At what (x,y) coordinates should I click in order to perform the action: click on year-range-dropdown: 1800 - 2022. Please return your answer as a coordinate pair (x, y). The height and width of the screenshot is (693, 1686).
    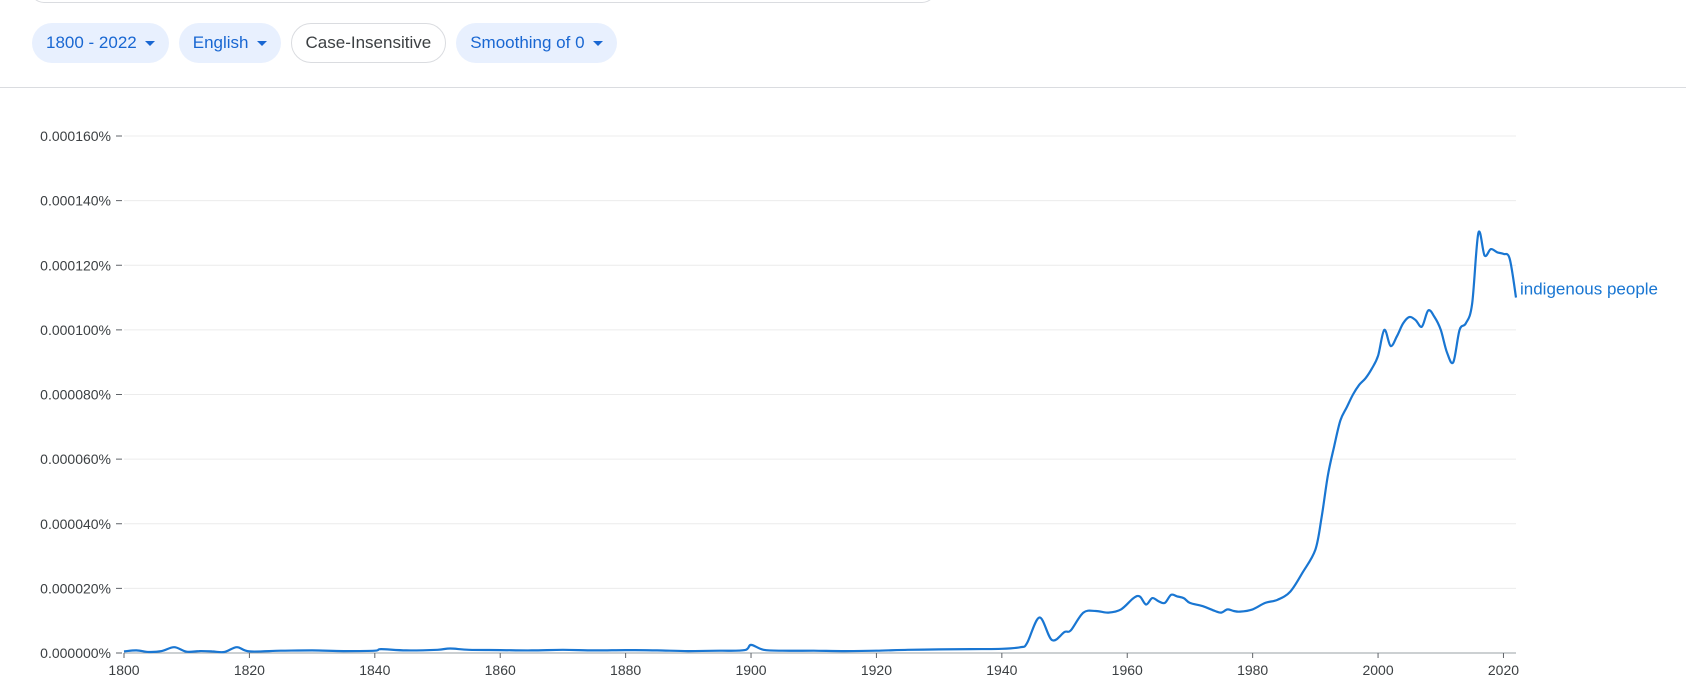
    Looking at the image, I should click on (100, 43).